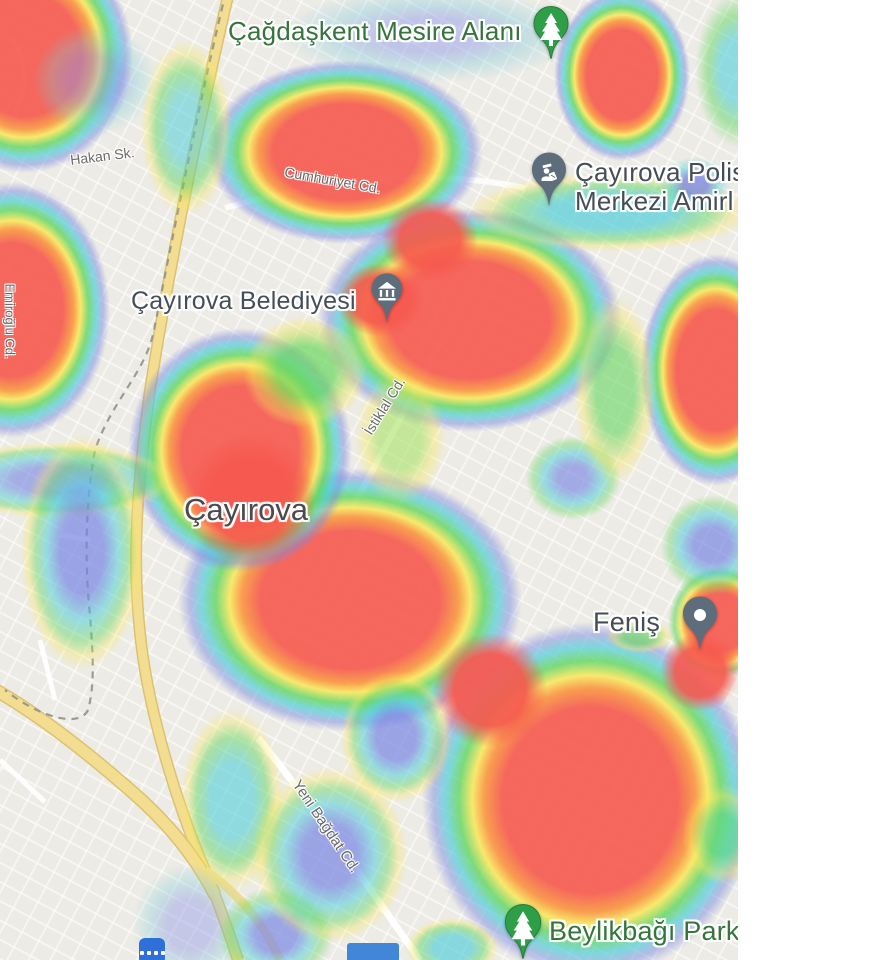 The height and width of the screenshot is (960, 880). Describe the element at coordinates (243, 301) in the screenshot. I see `place-label-municipality: Çayırova Belediyesi` at that location.